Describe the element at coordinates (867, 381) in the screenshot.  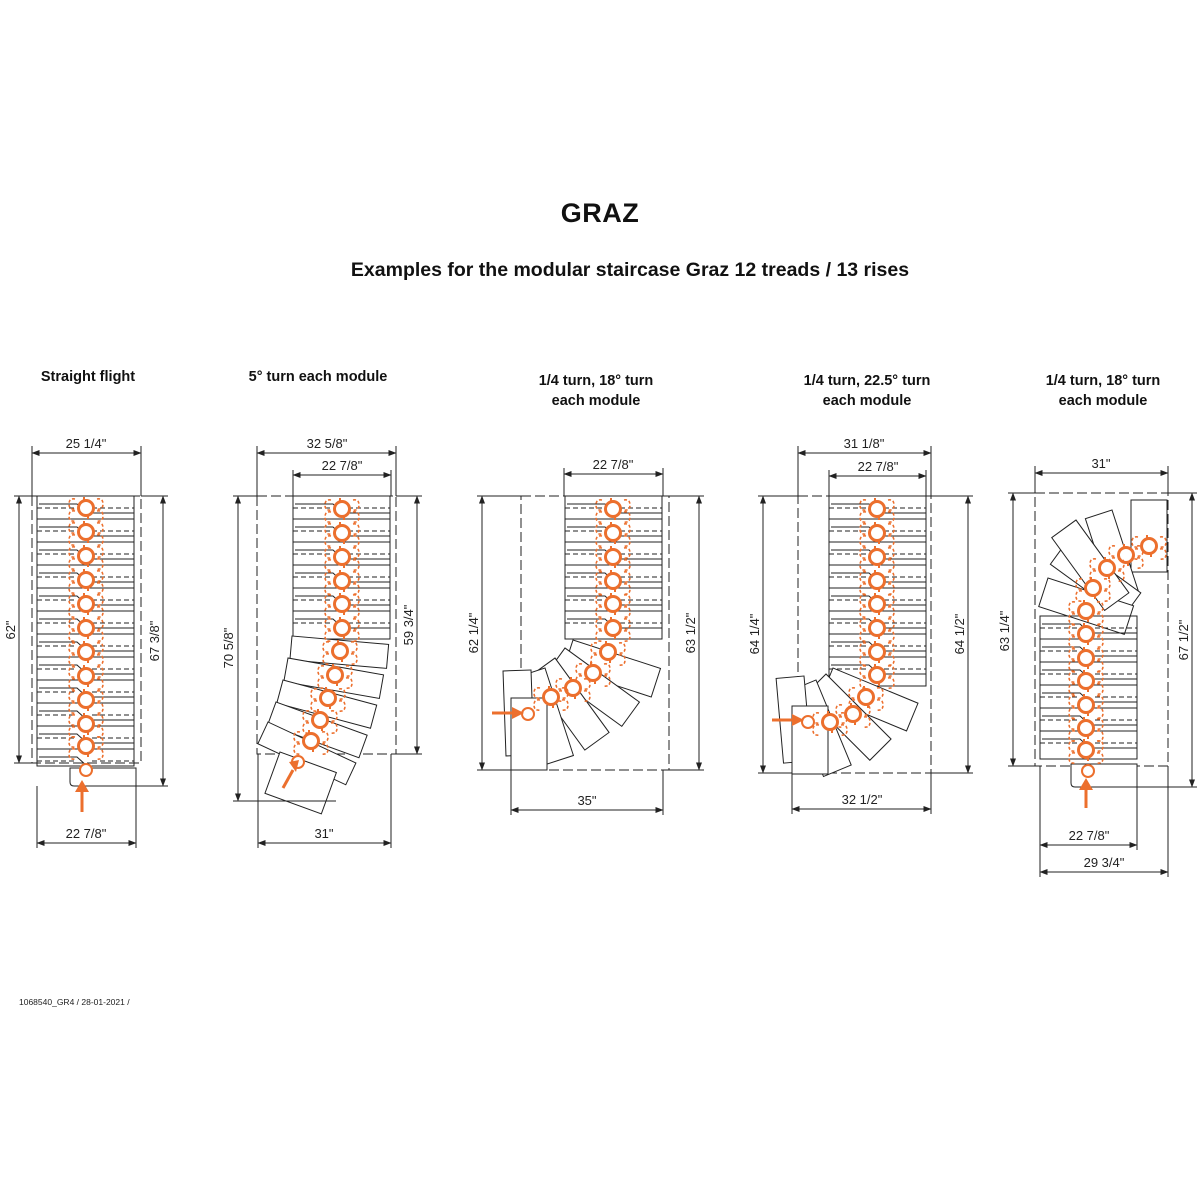
I see `caption-line: 1/4 turn, 22.5° turn` at that location.